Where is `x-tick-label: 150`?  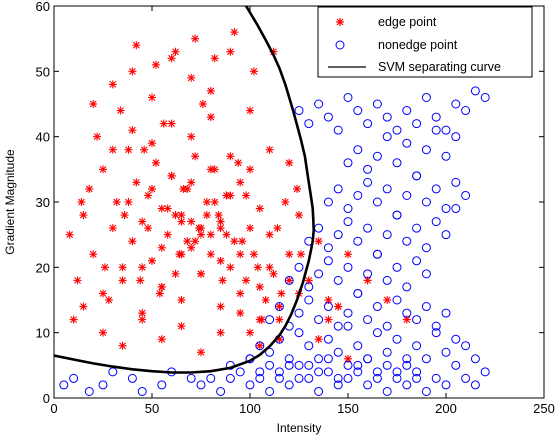
x-tick-label: 150 is located at coordinates (348, 408).